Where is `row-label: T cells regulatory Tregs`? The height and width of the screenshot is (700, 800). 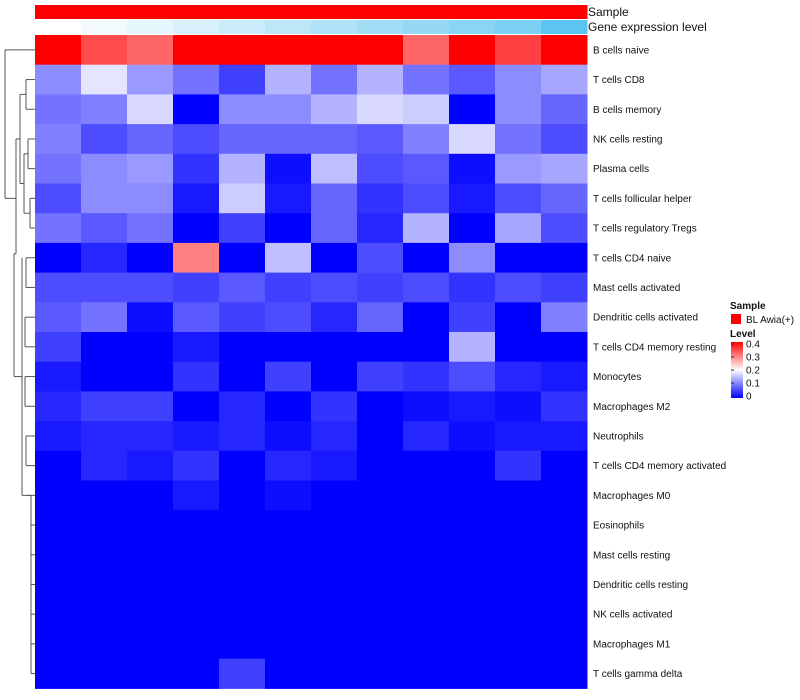
row-label: T cells regulatory Tregs is located at coordinates (645, 229).